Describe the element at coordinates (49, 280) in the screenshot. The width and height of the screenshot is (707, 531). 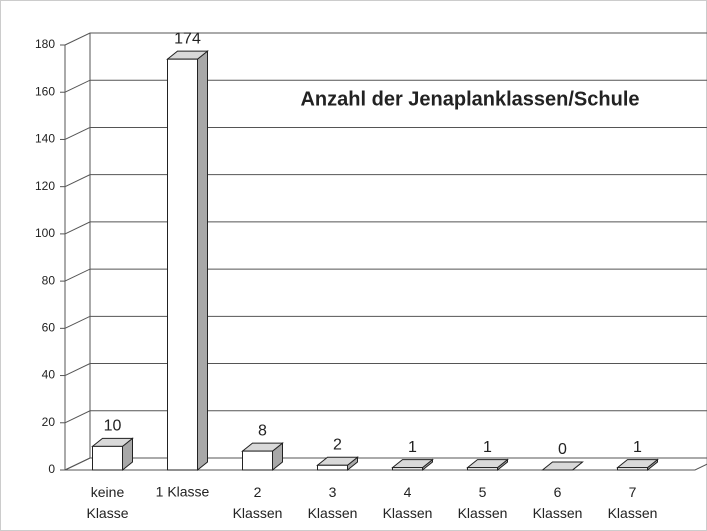
I see `y-tick-label: 80` at that location.